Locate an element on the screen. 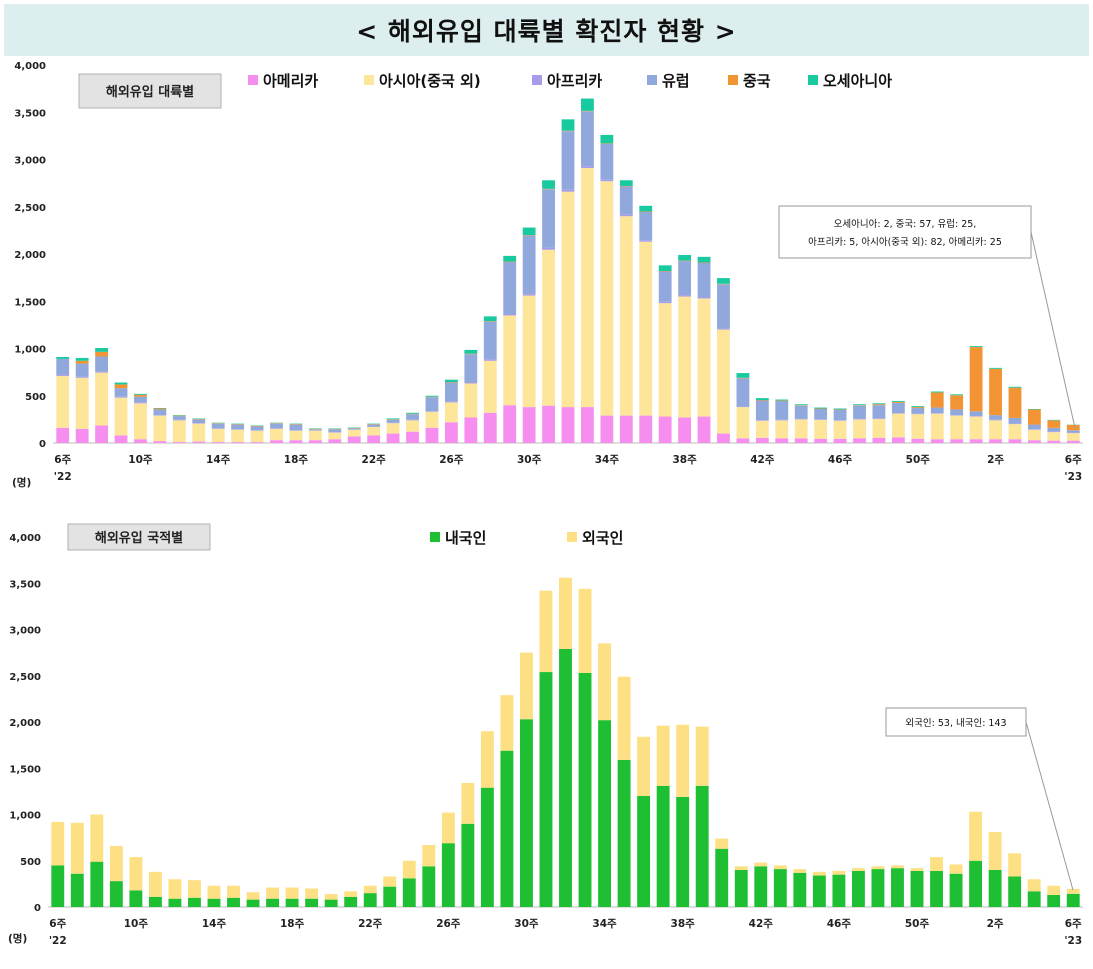 This screenshot has height=969, width=1093. x-tick-label: 30주 is located at coordinates (526, 924).